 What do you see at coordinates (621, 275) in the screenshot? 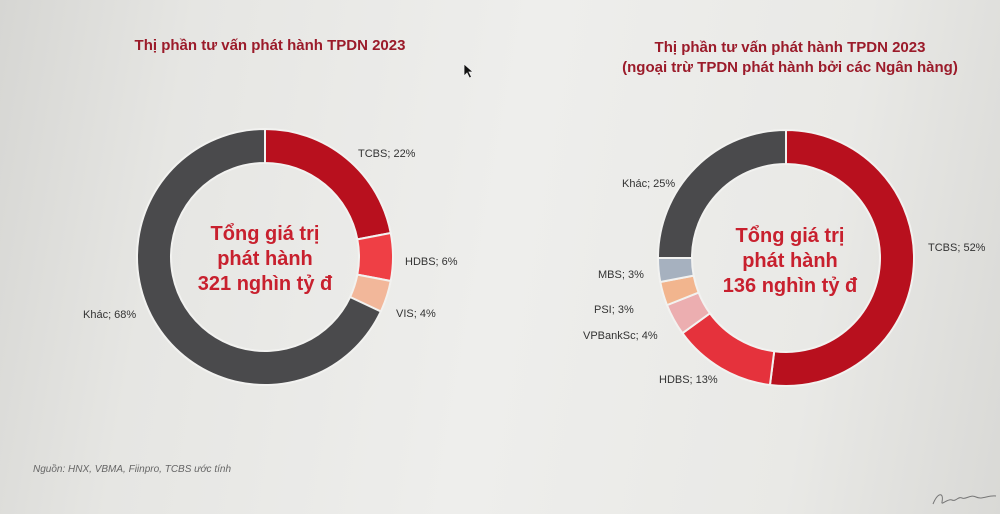
I see `slice-label-mbs: MBS; 3%` at bounding box center [621, 275].